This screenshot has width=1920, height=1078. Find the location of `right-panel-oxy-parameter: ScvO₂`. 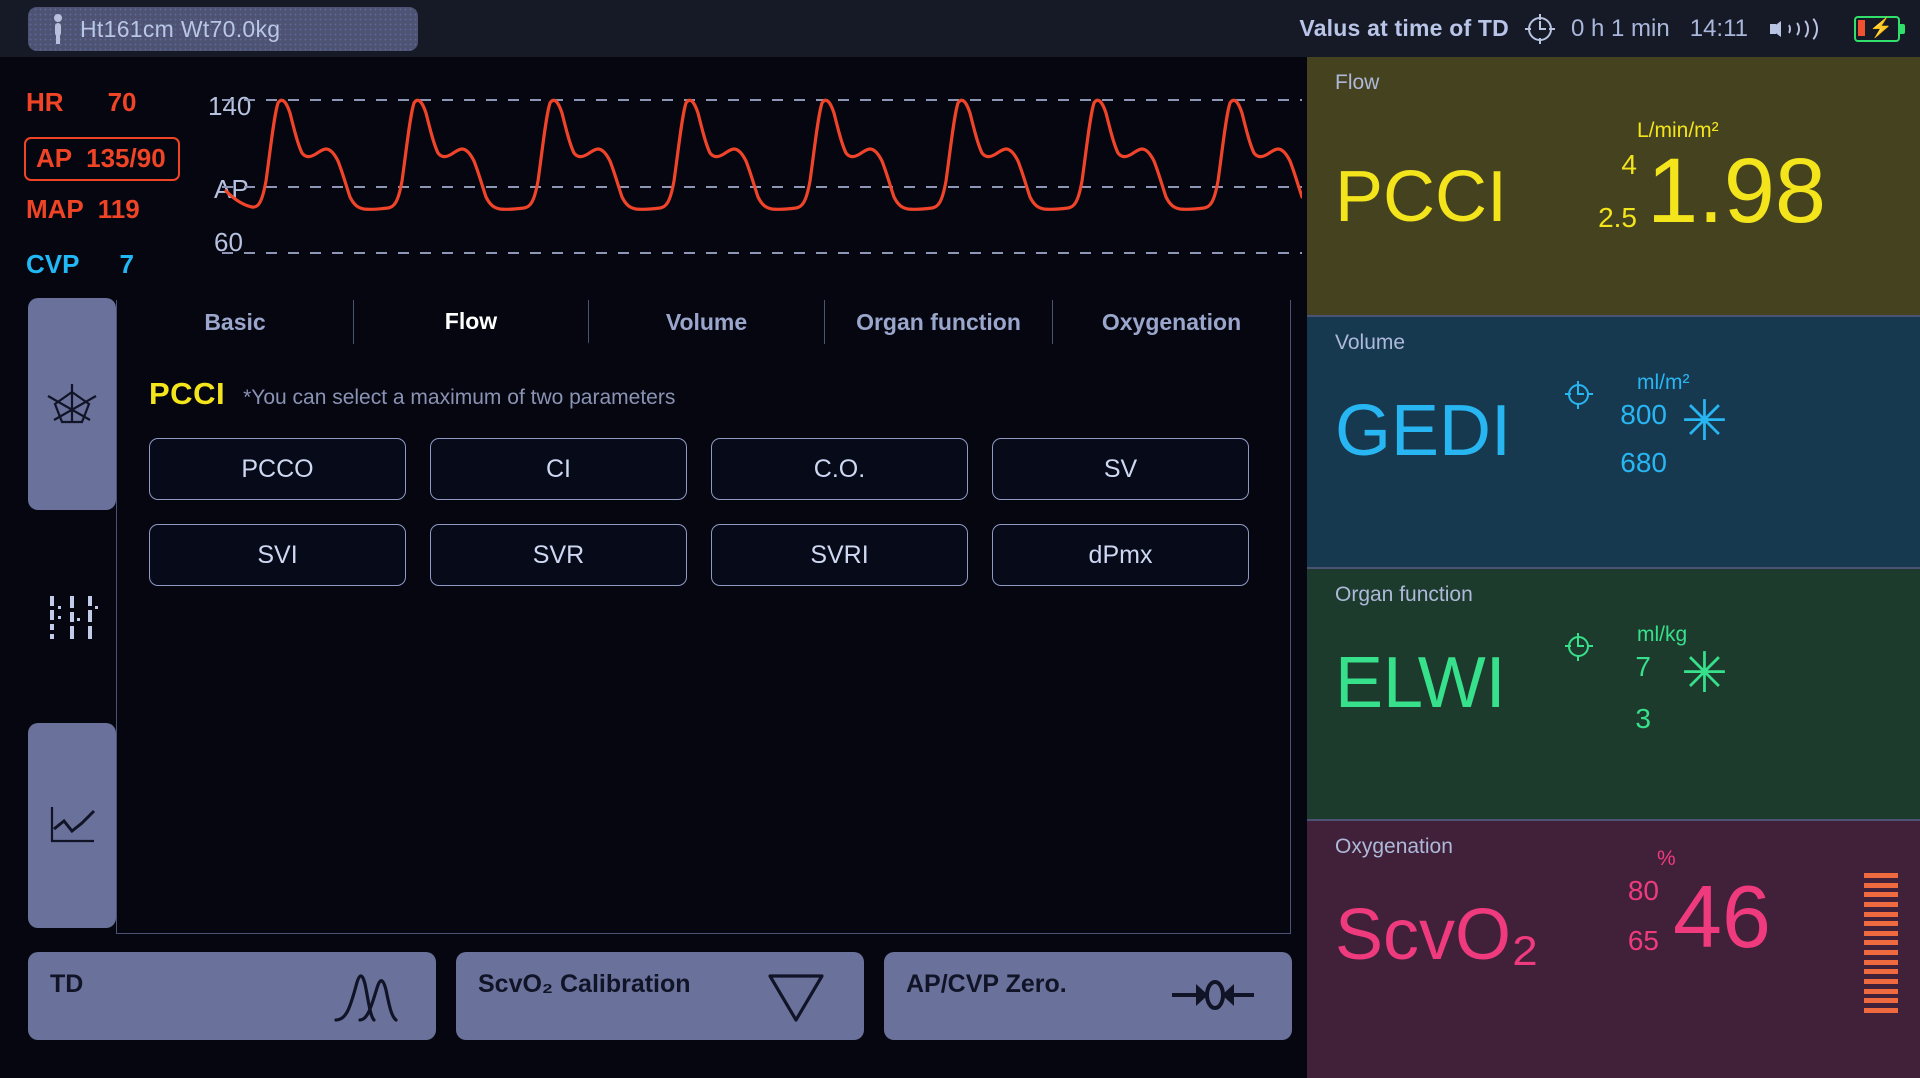

right-panel-oxy-parameter: ScvO₂ is located at coordinates (1437, 935).